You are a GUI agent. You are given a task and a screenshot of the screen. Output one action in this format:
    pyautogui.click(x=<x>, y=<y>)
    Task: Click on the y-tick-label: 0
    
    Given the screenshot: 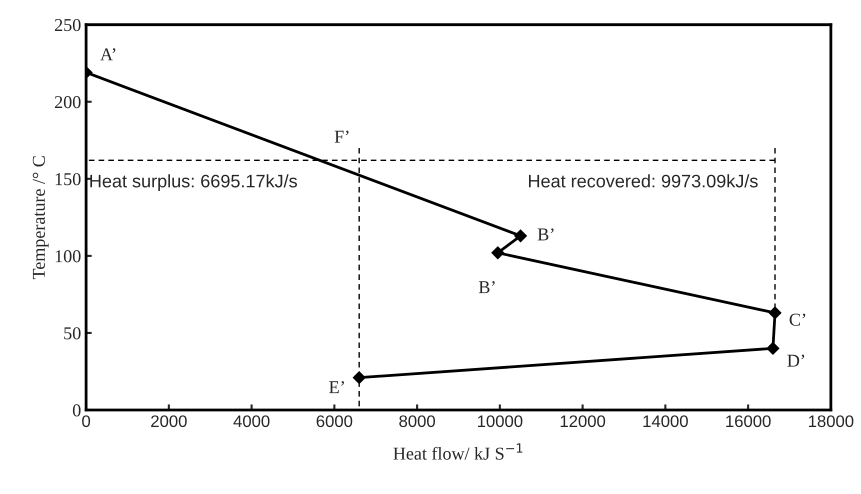 What is the action you would take?
    pyautogui.click(x=76, y=410)
    